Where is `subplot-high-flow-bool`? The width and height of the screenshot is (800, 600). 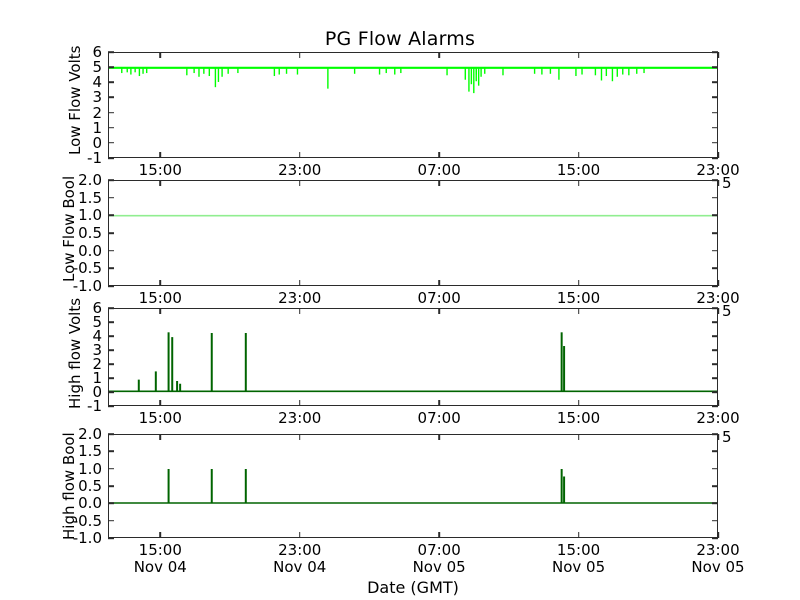
subplot-high-flow-bool is located at coordinates (413, 486).